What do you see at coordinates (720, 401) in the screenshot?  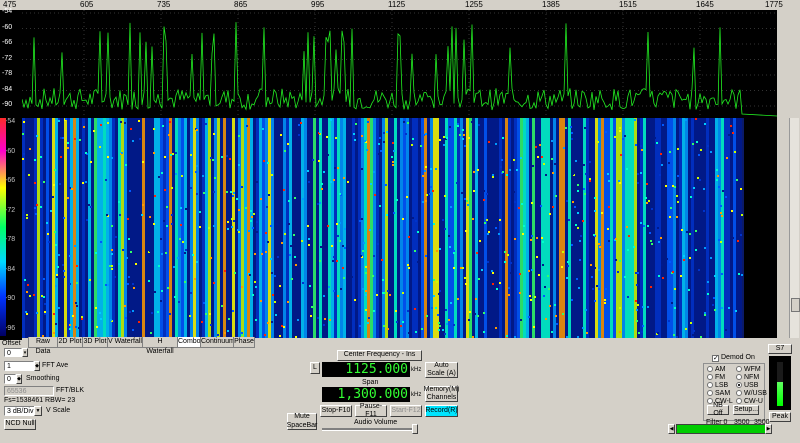 I see `mode-radio-cwl: CW-L` at bounding box center [720, 401].